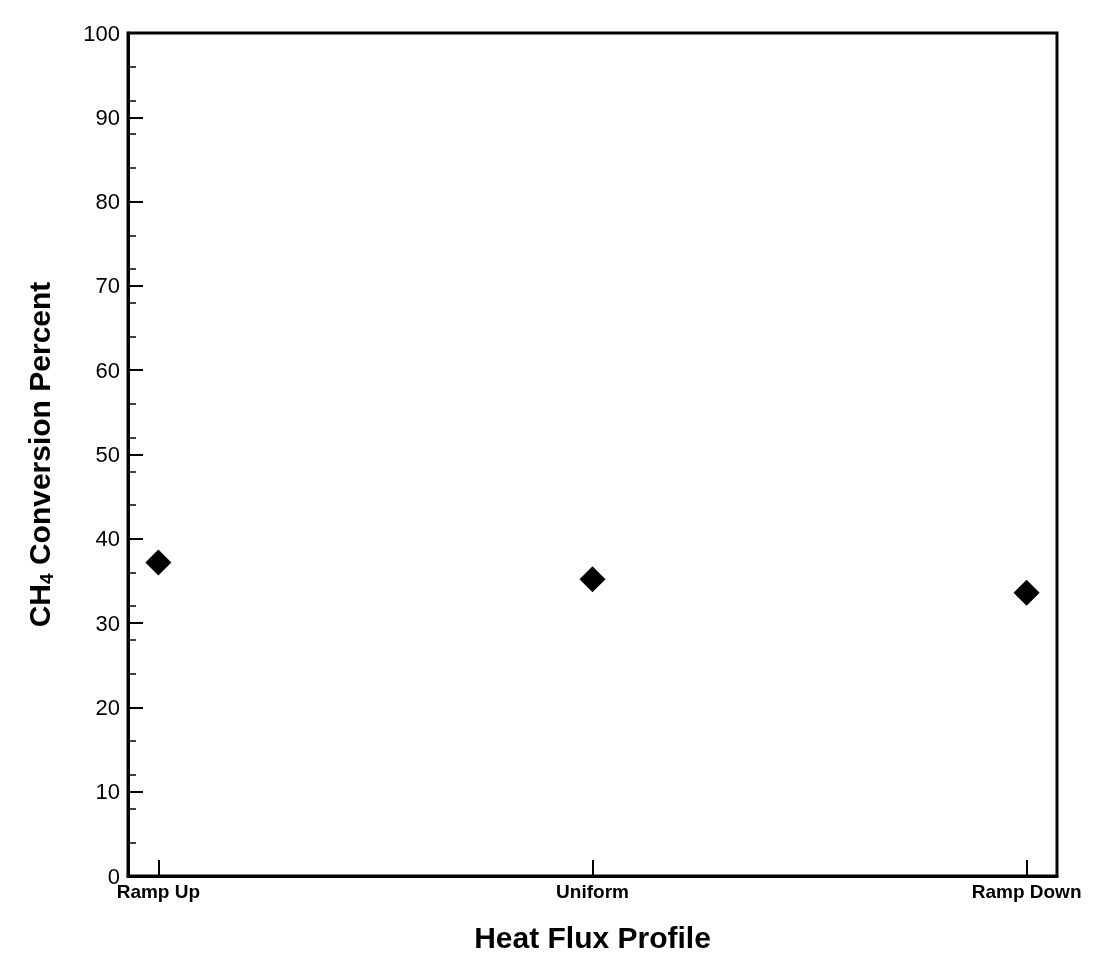 This screenshot has height=965, width=1111. Describe the element at coordinates (107, 707) in the screenshot. I see `y-tick-label: 20` at that location.